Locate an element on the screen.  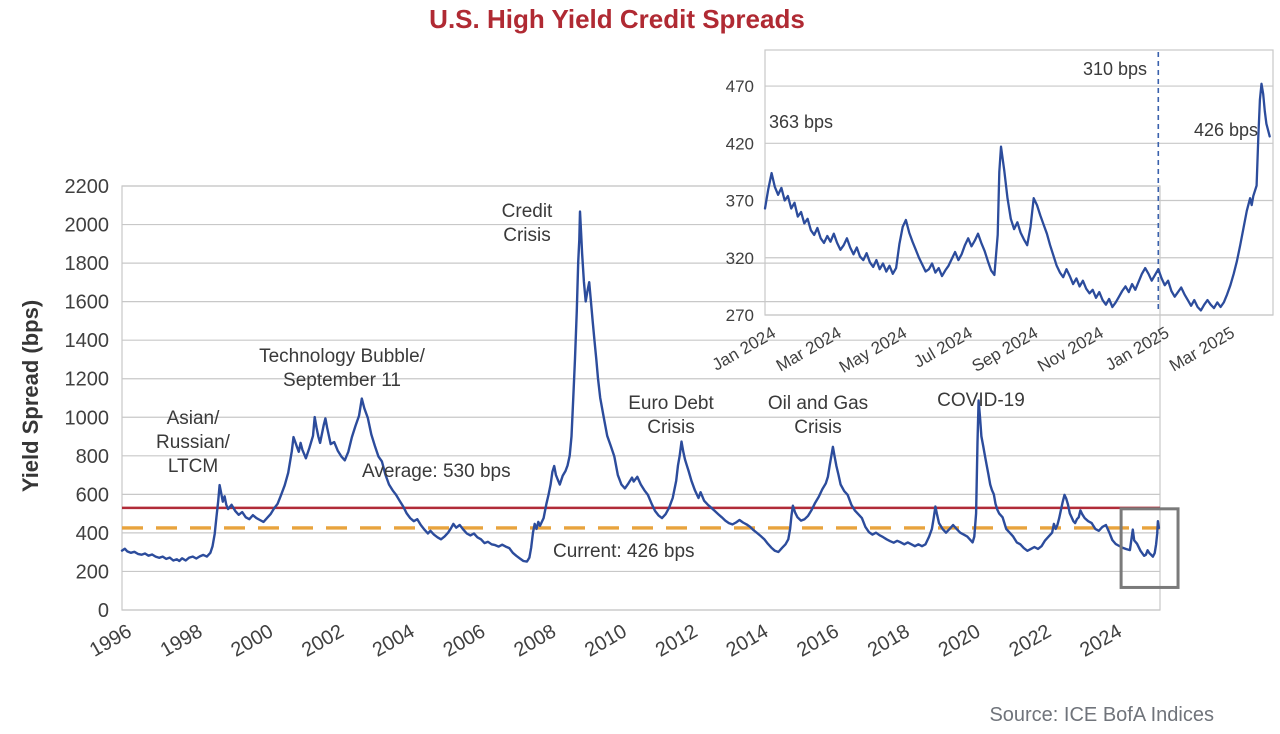
average-line-label: Average: 530 bps is located at coordinates (436, 471).